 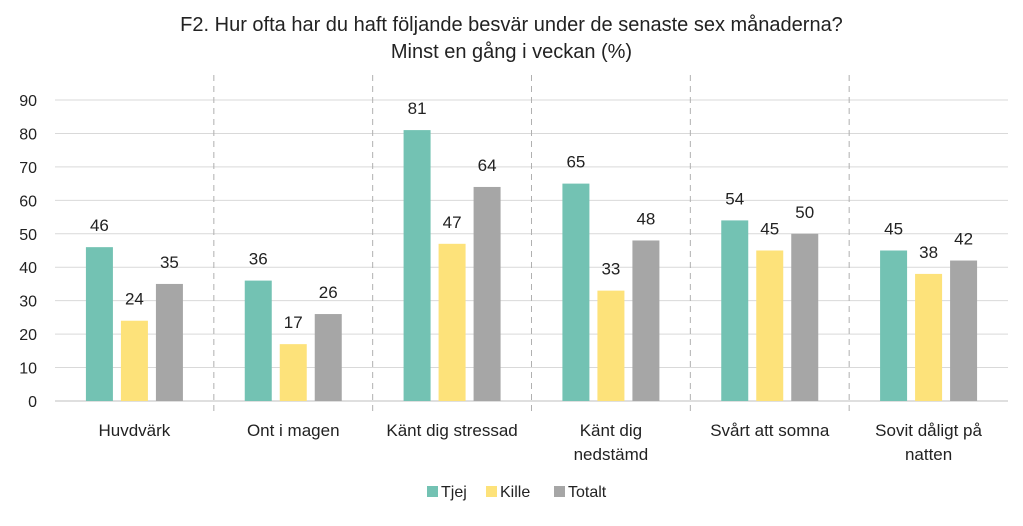 What do you see at coordinates (511, 52) in the screenshot?
I see `chart-subtitle: Minst en gång i veckan (%)` at bounding box center [511, 52].